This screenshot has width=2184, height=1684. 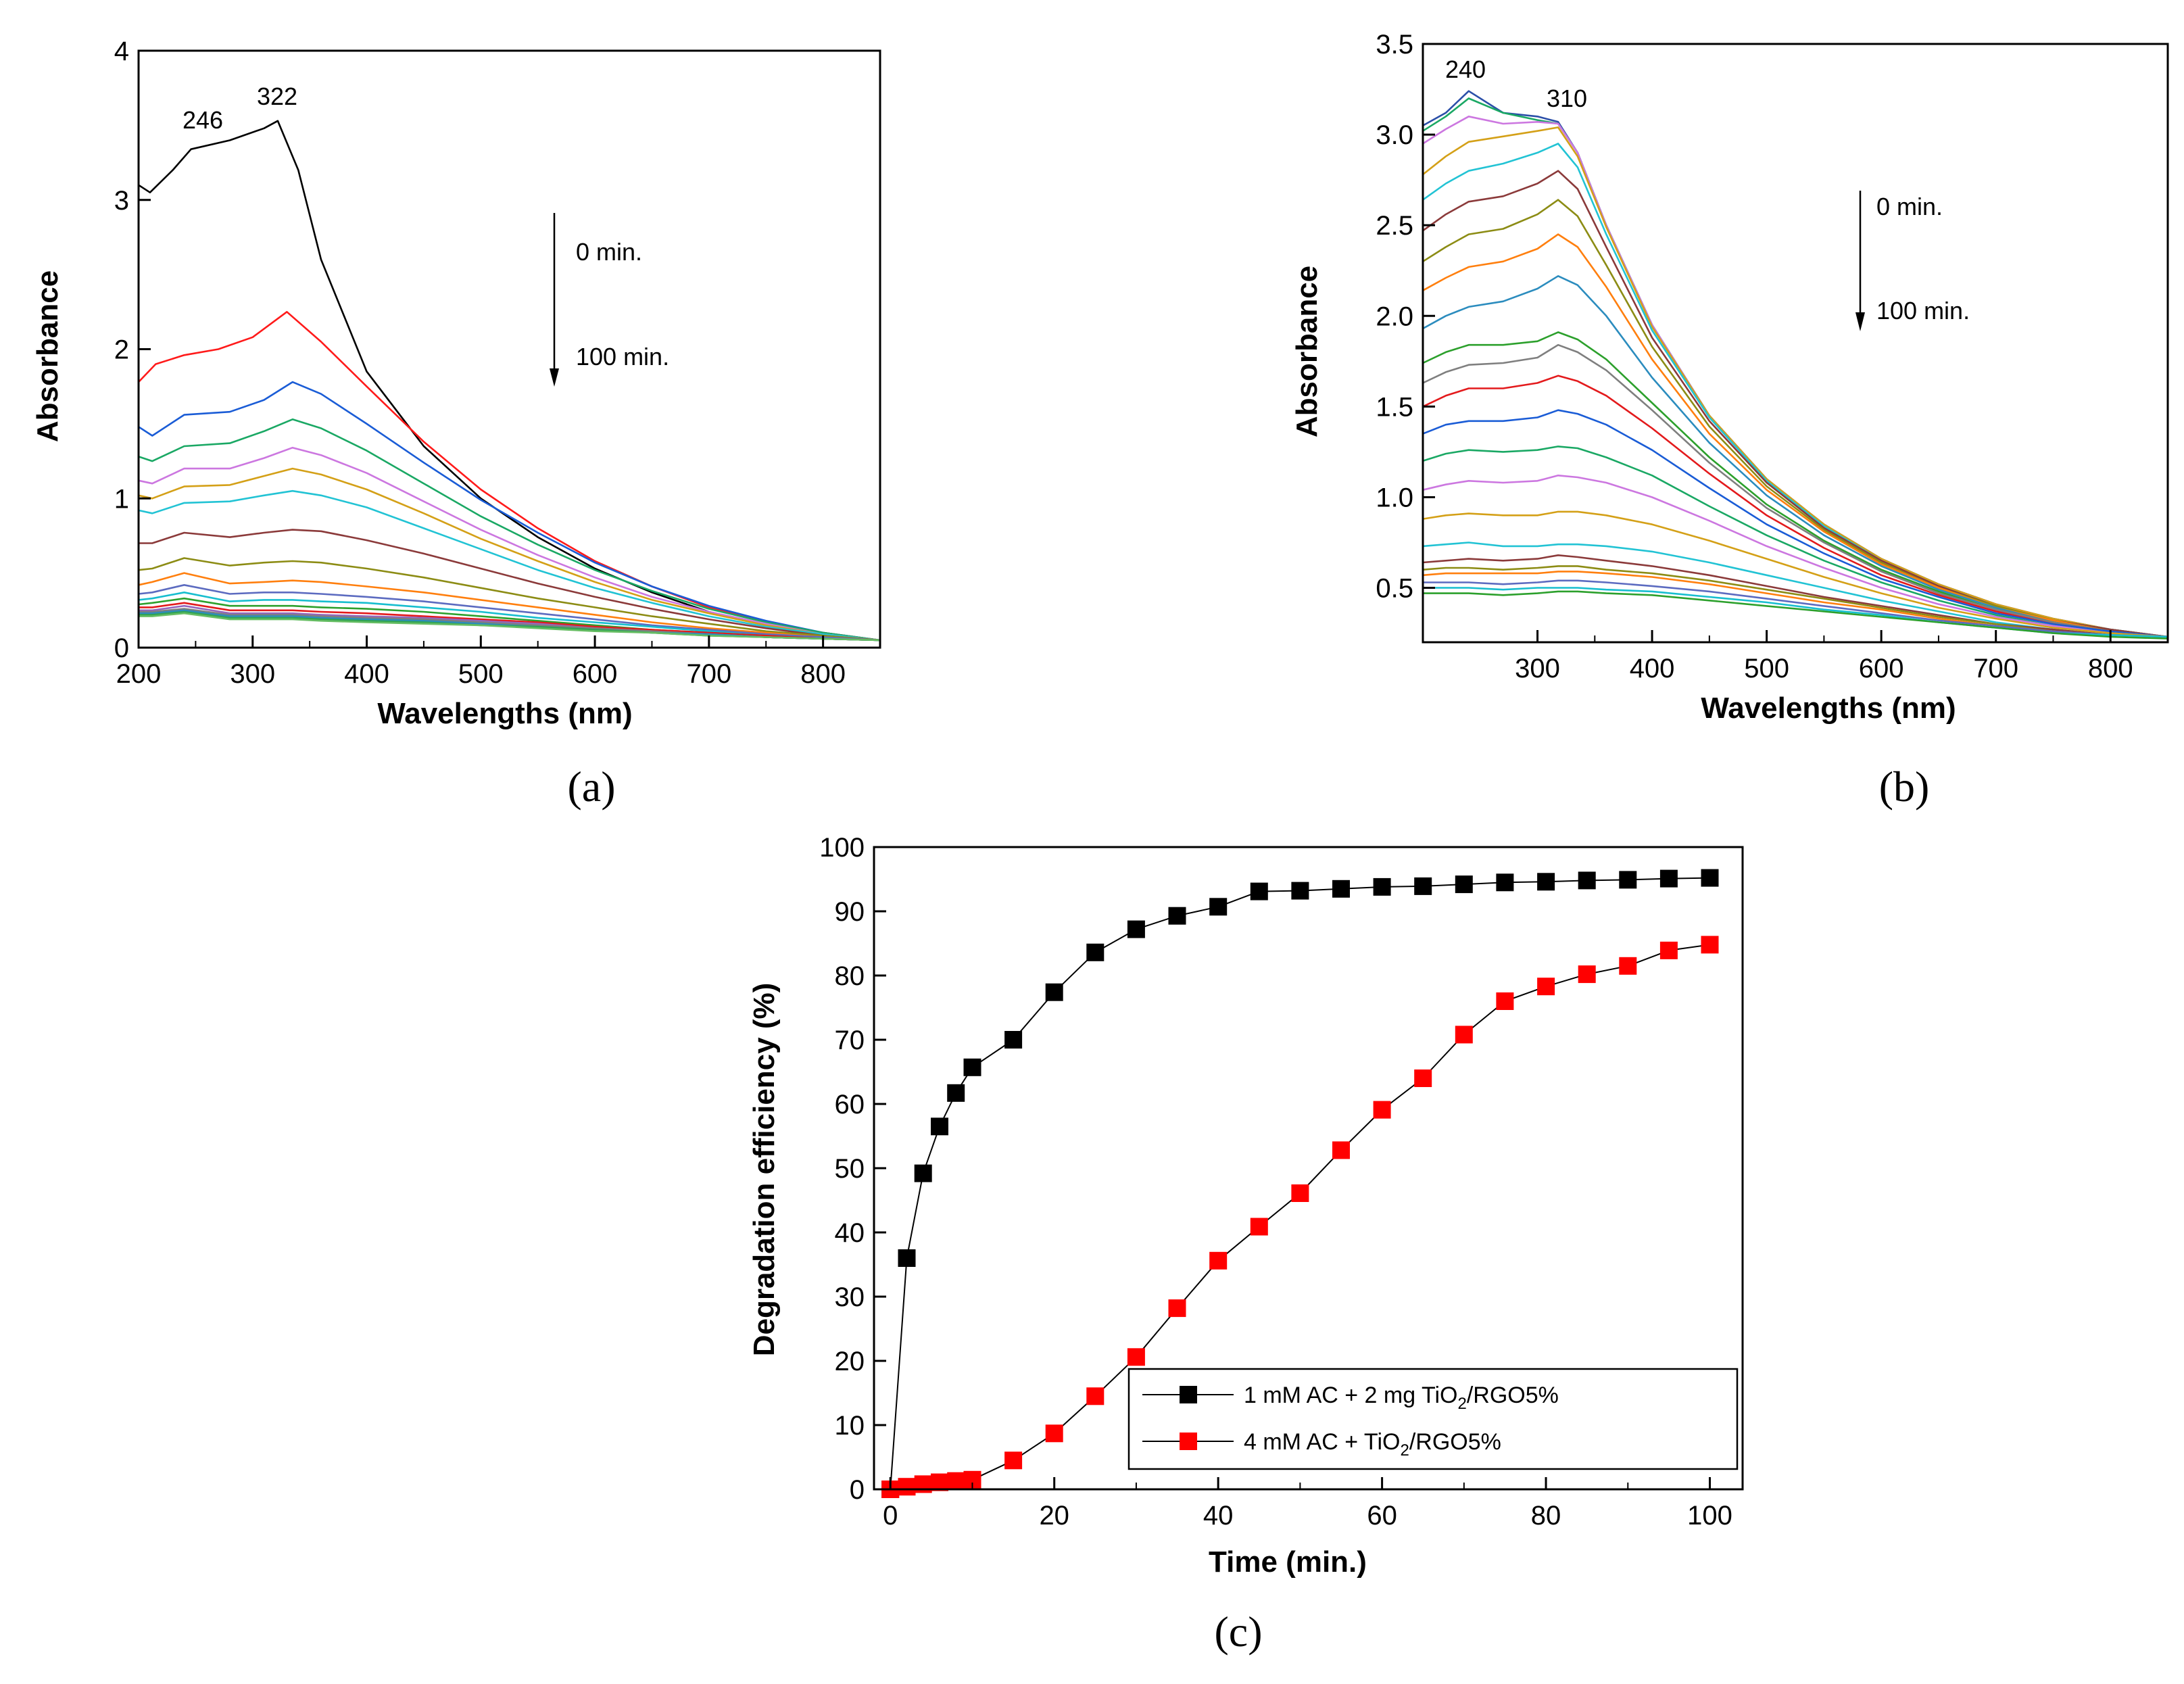 What do you see at coordinates (1881, 668) in the screenshot?
I see `panel-b-x-tick-label-600: 600` at bounding box center [1881, 668].